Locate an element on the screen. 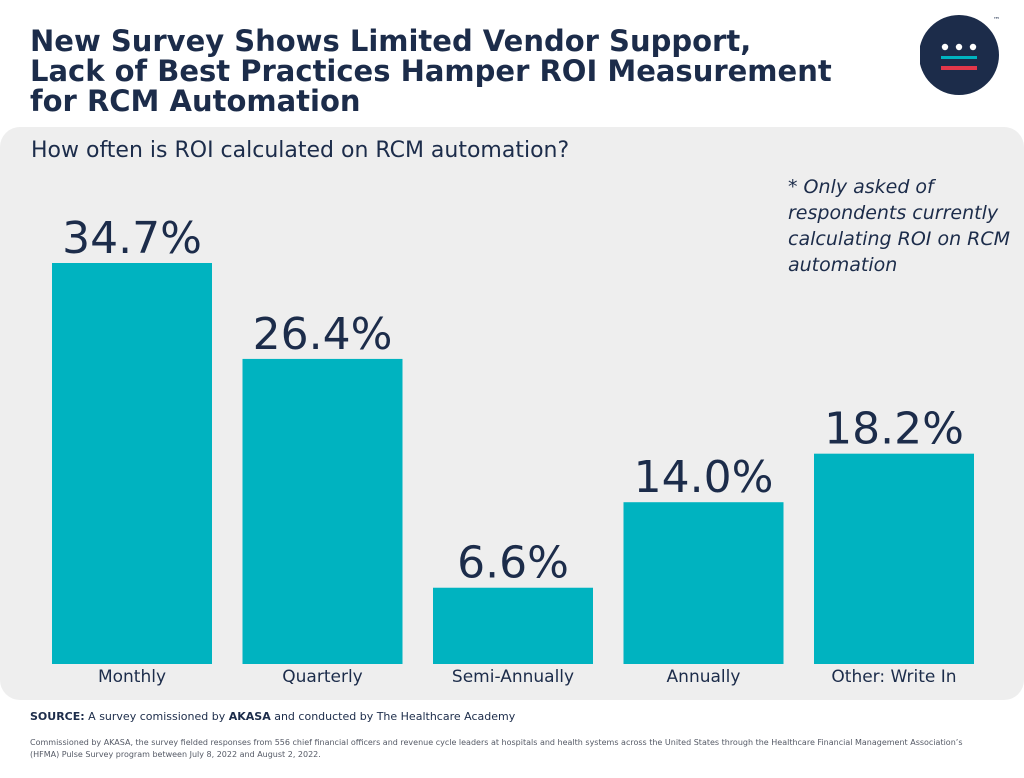 The image size is (1024, 778). bar-other-write-in is located at coordinates (894, 558).